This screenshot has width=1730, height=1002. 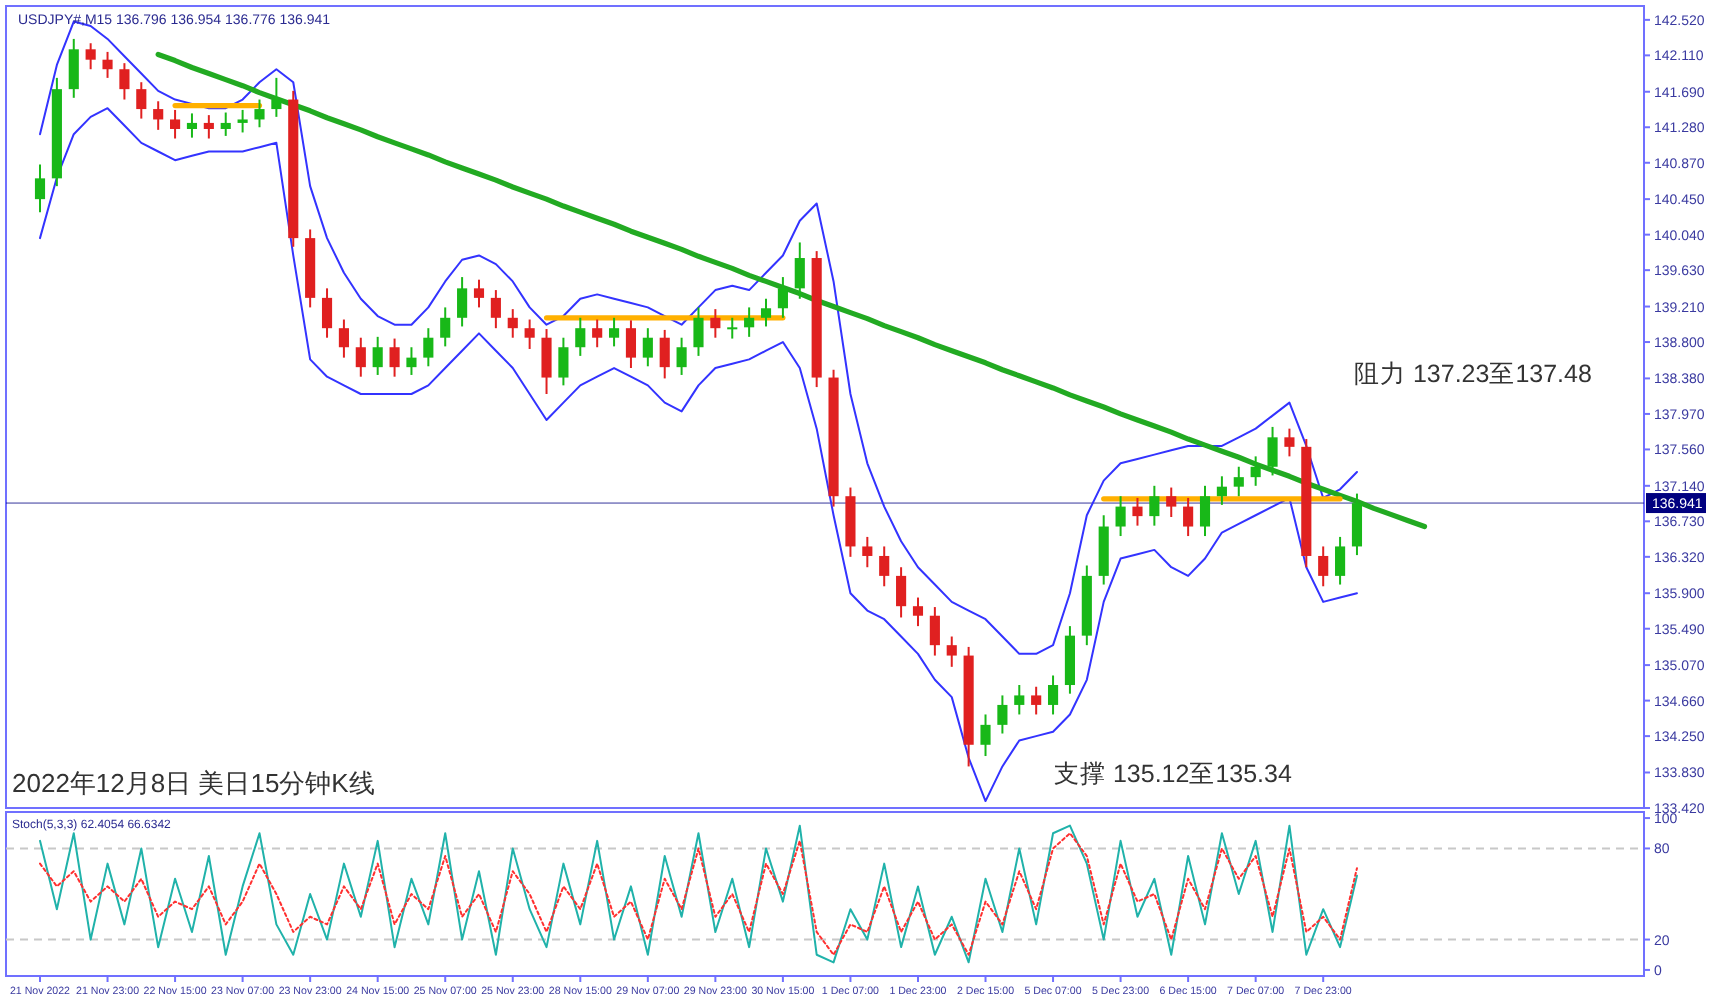 I want to click on annotation: 支撑 135.12至135.34, so click(x=1173, y=774).